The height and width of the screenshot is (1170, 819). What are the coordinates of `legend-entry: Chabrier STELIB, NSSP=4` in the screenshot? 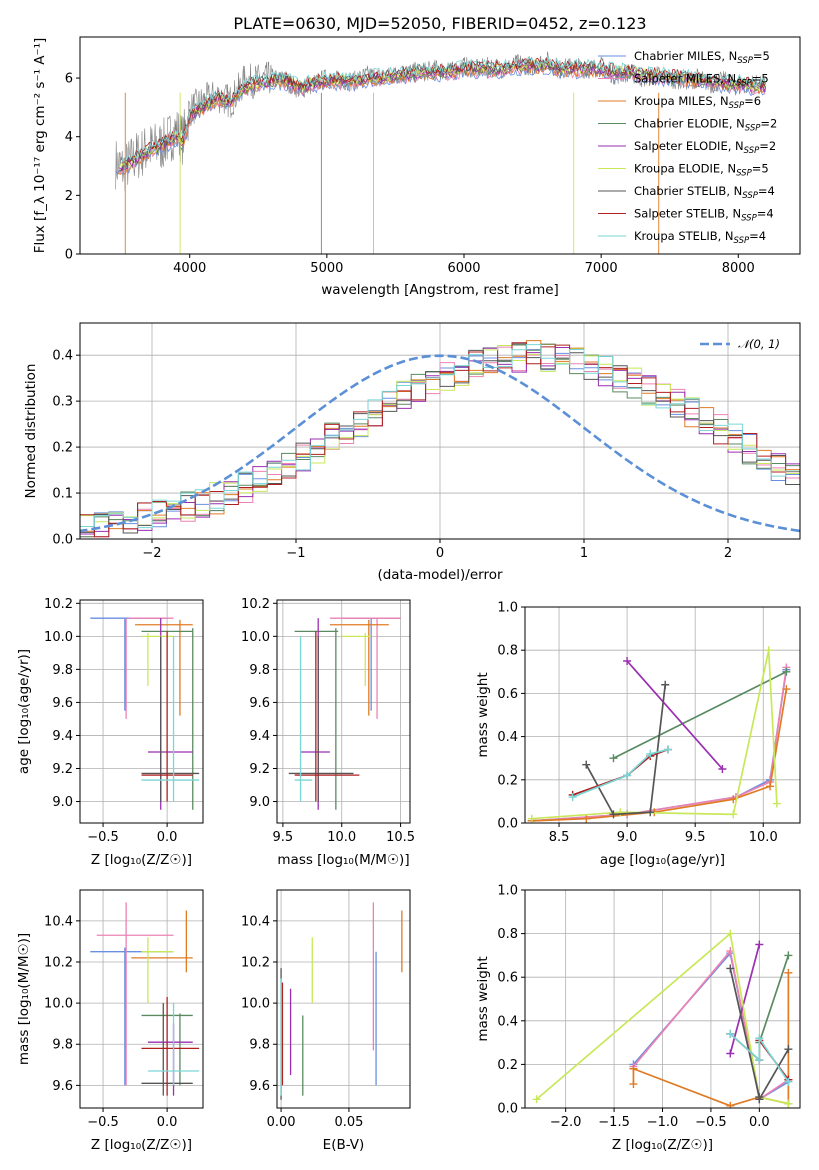 It's located at (704, 192).